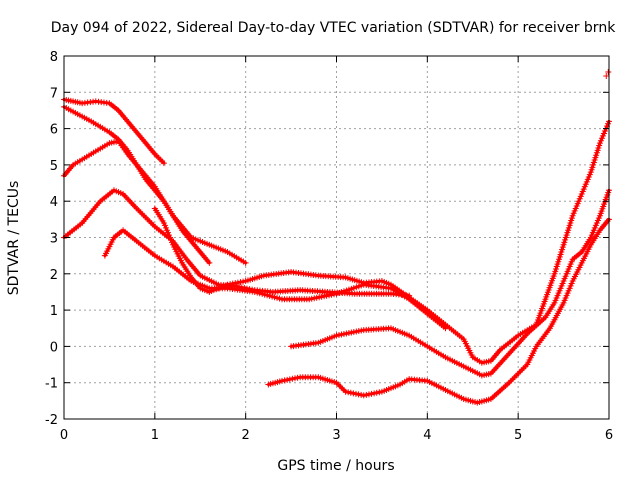 The width and height of the screenshot is (640, 480). I want to click on x-tick-label: 1, so click(155, 435).